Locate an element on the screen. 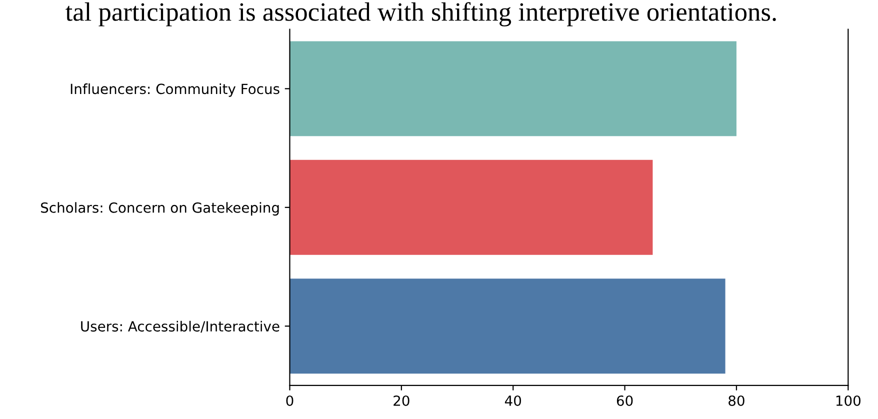 This screenshot has width=878, height=419. x-tick-label: 40 is located at coordinates (513, 400).